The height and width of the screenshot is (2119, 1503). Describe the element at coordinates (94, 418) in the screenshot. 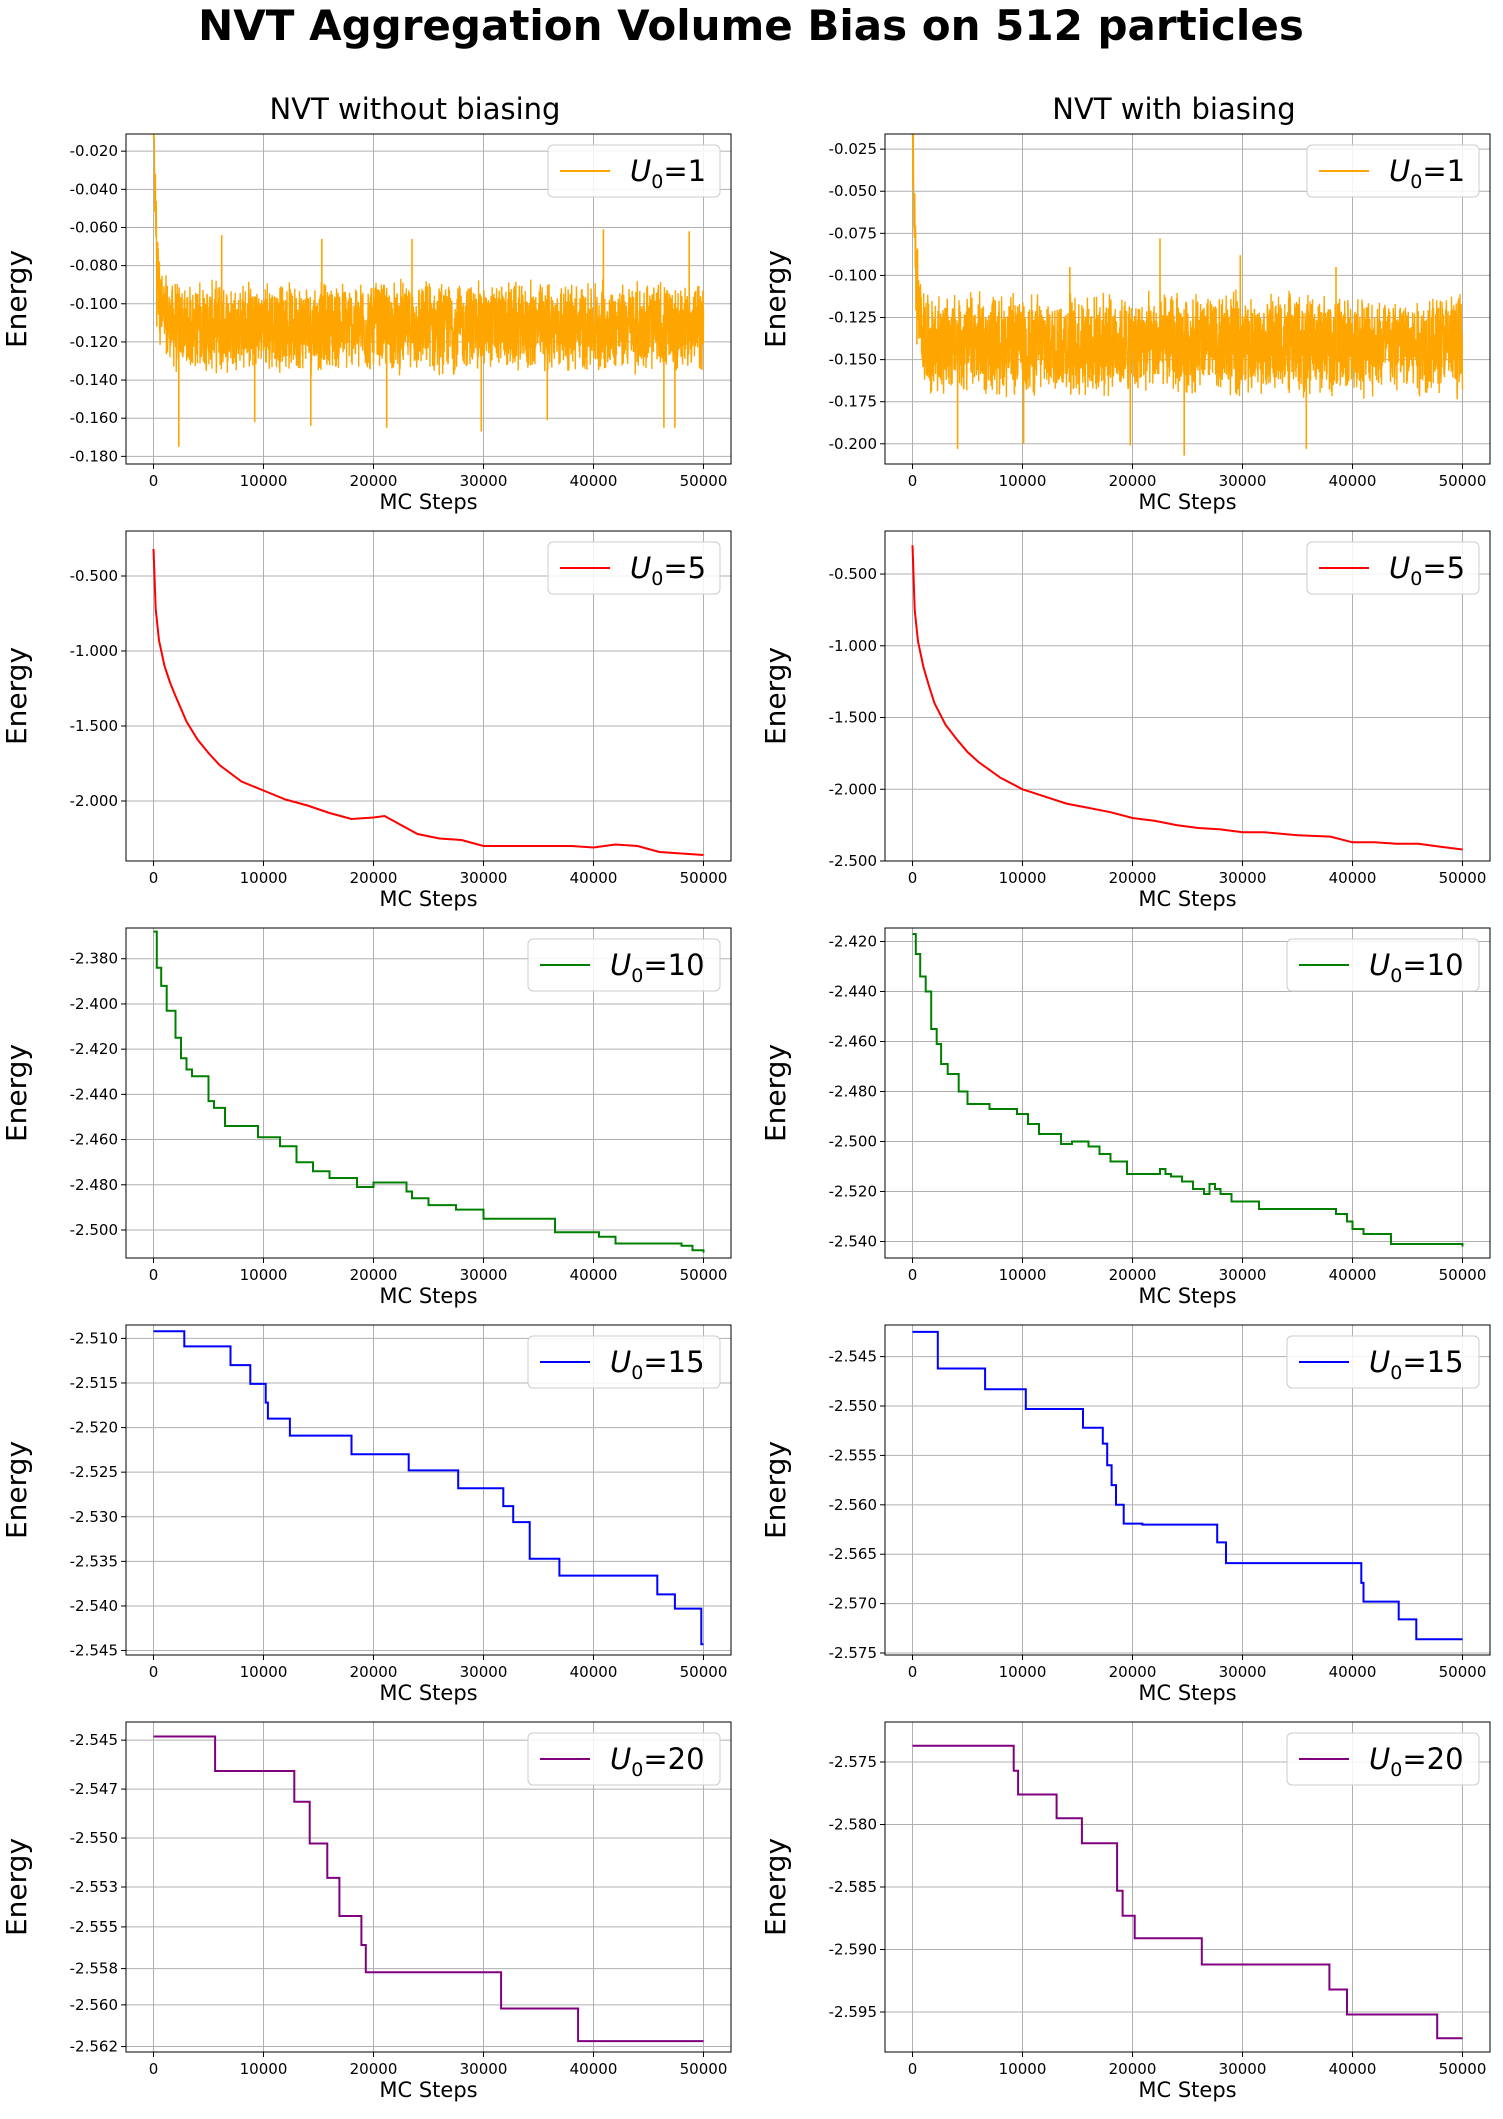

I see `y-tick-label: -0.160` at that location.